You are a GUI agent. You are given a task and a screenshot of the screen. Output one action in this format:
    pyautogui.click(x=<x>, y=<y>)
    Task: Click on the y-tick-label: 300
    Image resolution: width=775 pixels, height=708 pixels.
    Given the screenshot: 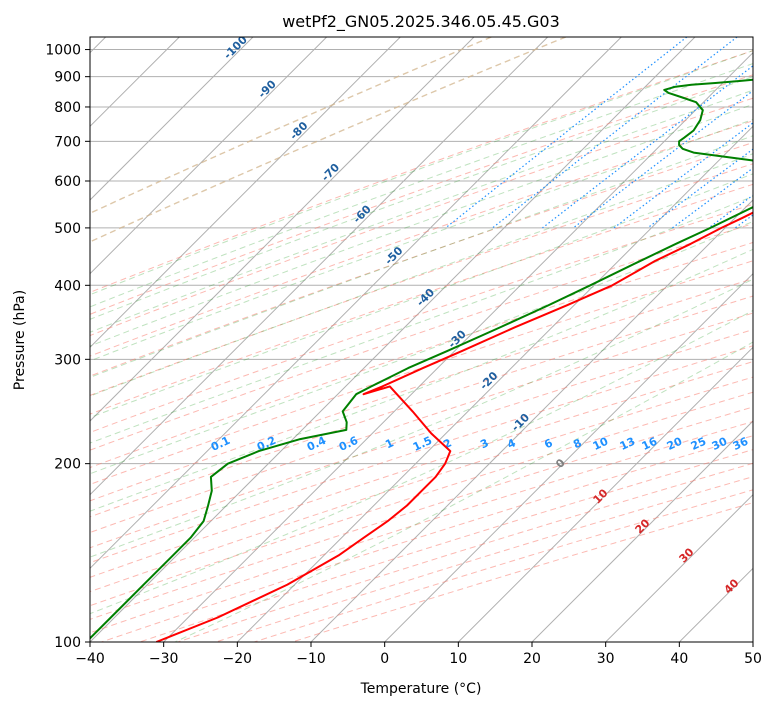 What is the action you would take?
    pyautogui.click(x=67, y=360)
    